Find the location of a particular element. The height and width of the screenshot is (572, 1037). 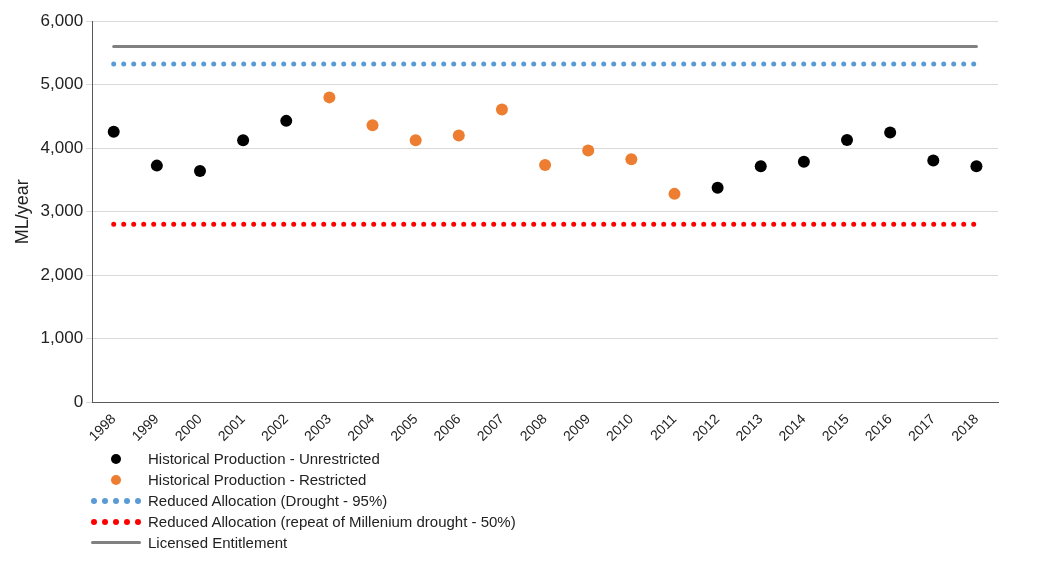

y-tick-label: 1,000 is located at coordinates (62, 338).